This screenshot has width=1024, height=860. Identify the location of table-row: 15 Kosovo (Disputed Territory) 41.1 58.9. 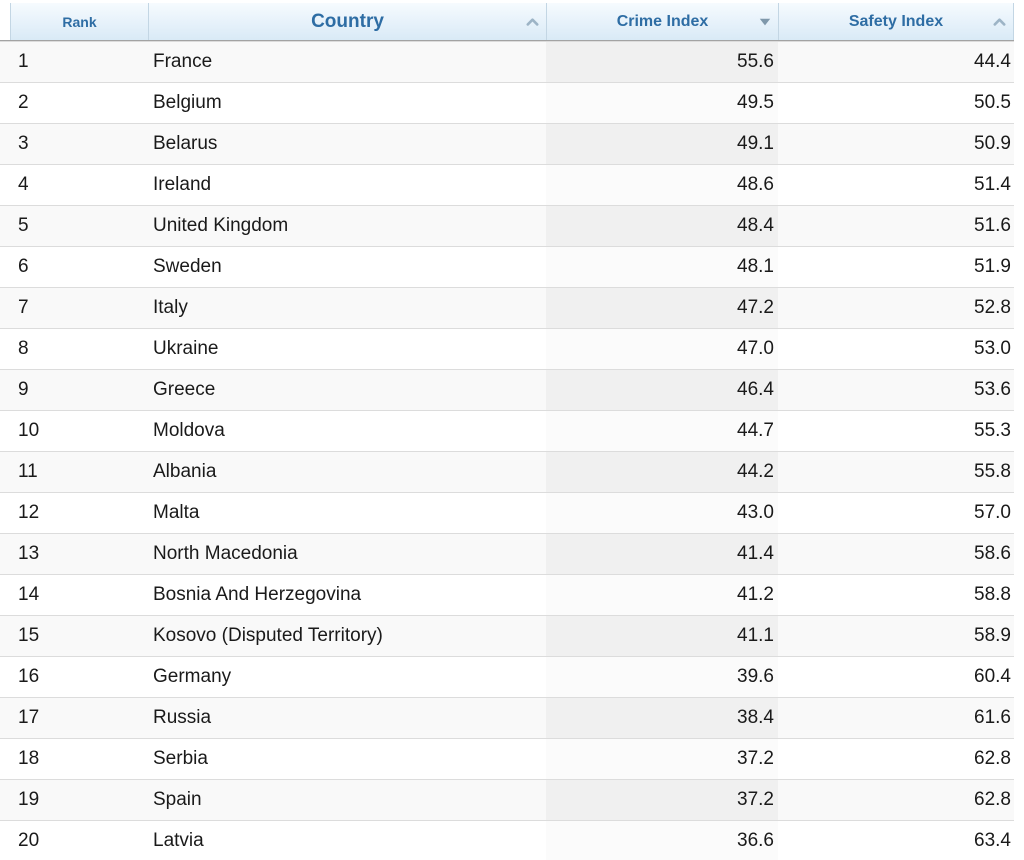
(507, 635).